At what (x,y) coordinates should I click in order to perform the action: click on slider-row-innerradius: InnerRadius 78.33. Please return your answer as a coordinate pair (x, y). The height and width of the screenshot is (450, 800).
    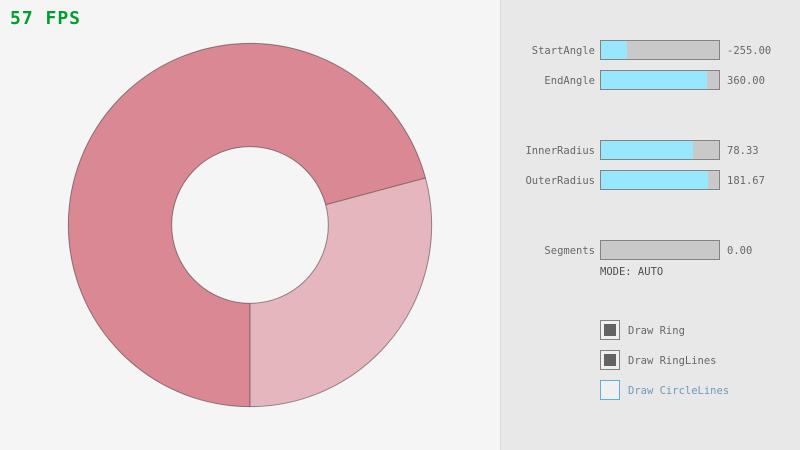
    Looking at the image, I should click on (400, 150).